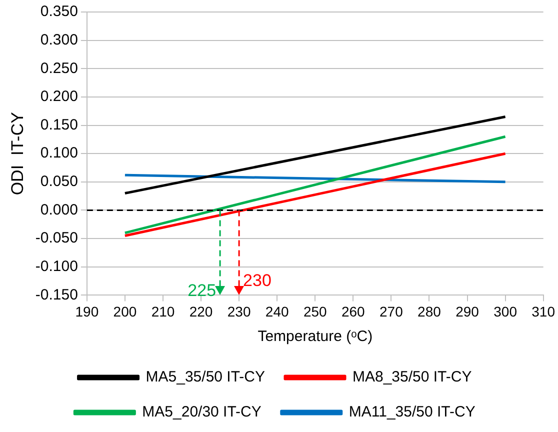 This screenshot has width=558, height=432. What do you see at coordinates (315, 337) in the screenshot?
I see `x-axis-title: Temperature (ᵒC)` at bounding box center [315, 337].